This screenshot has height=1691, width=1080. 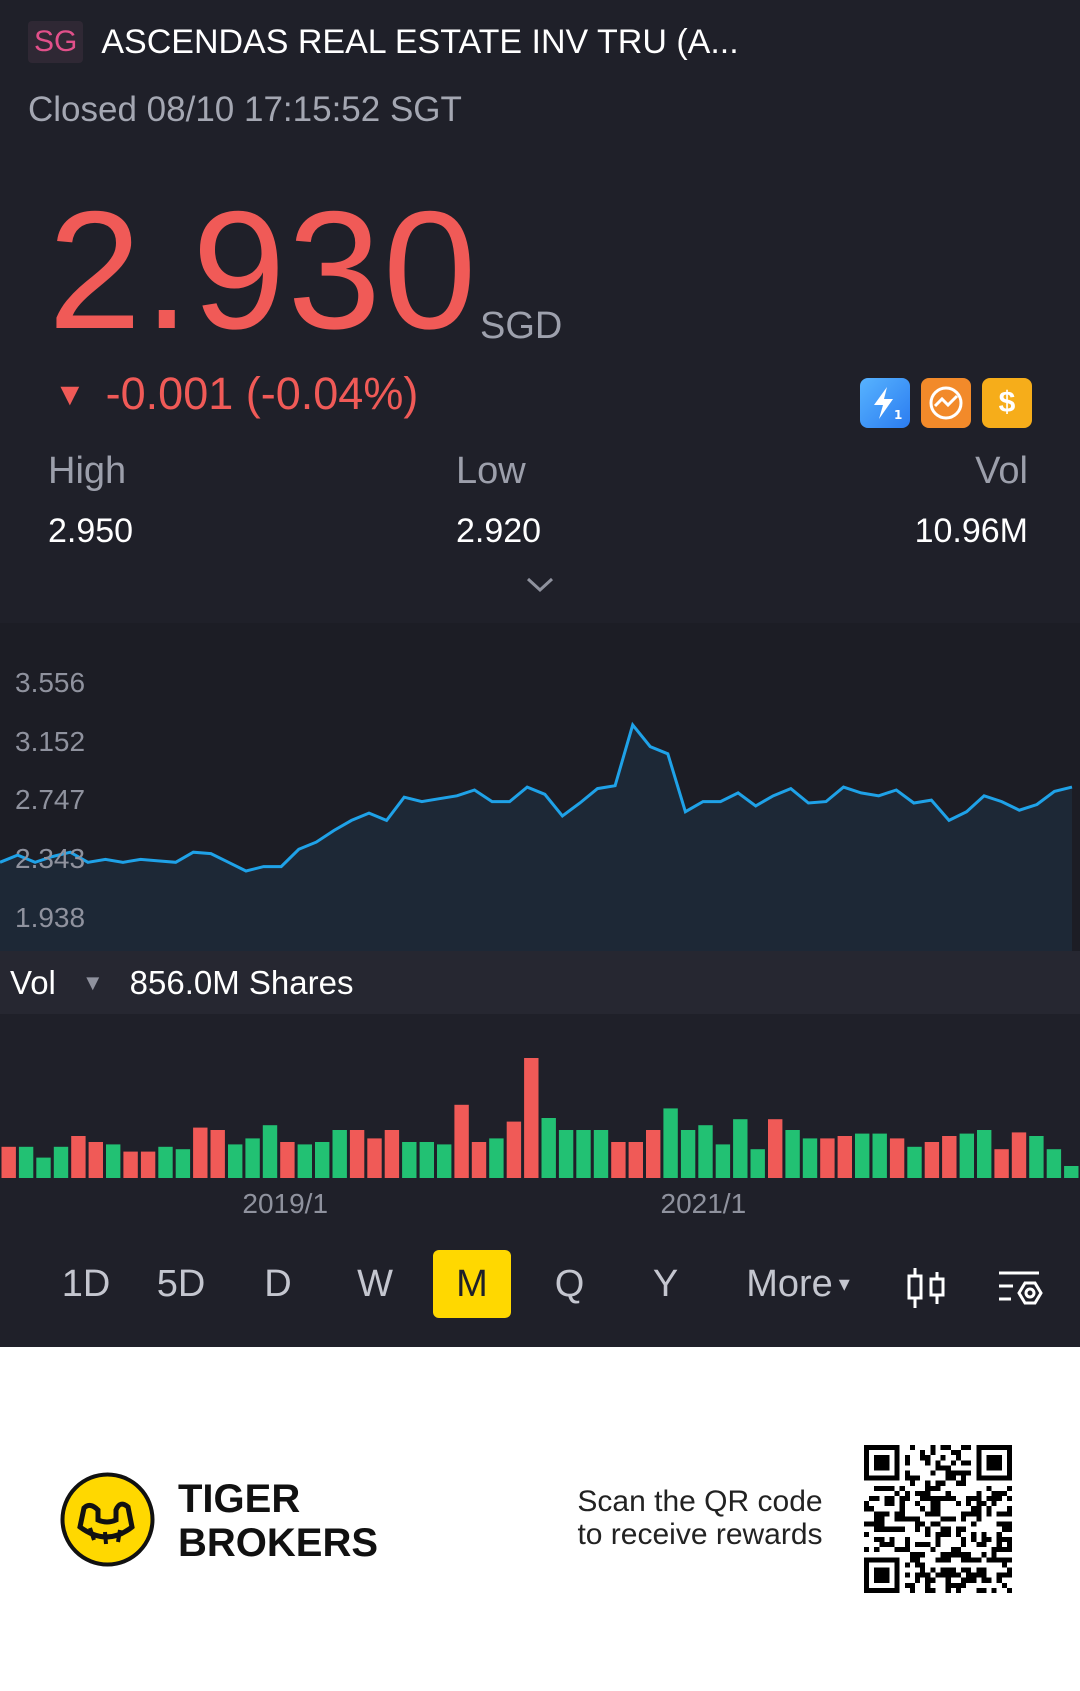 I want to click on period-1d: 1D, so click(x=86, y=1283).